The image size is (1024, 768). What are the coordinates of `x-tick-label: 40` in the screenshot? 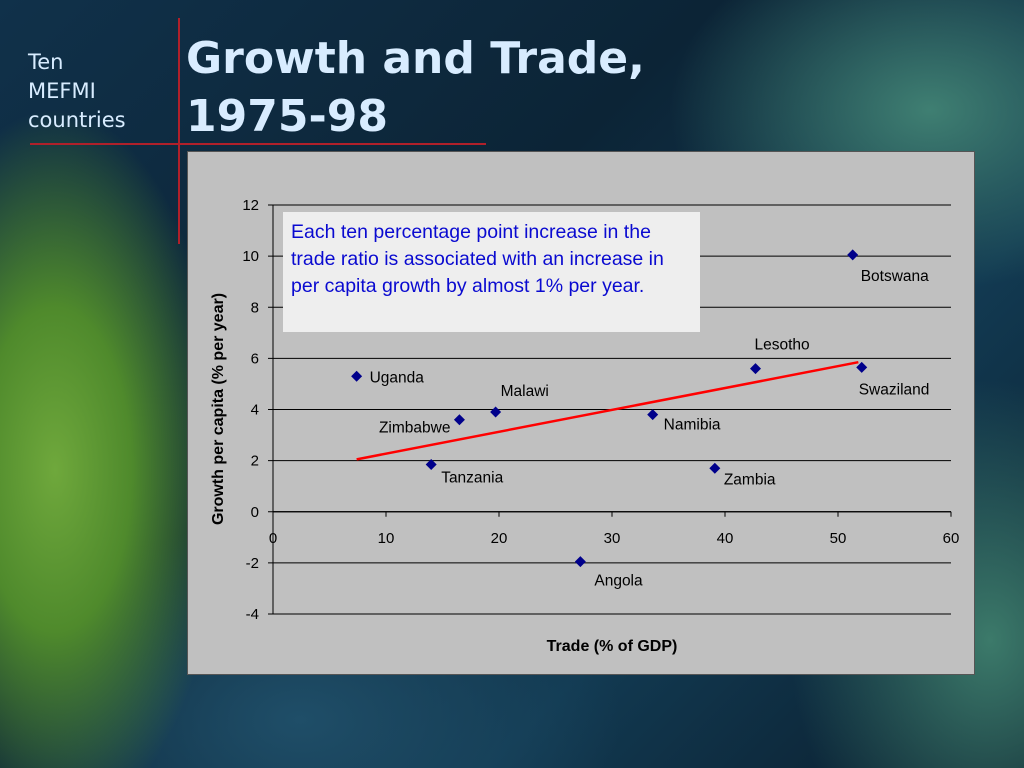 It's located at (725, 538).